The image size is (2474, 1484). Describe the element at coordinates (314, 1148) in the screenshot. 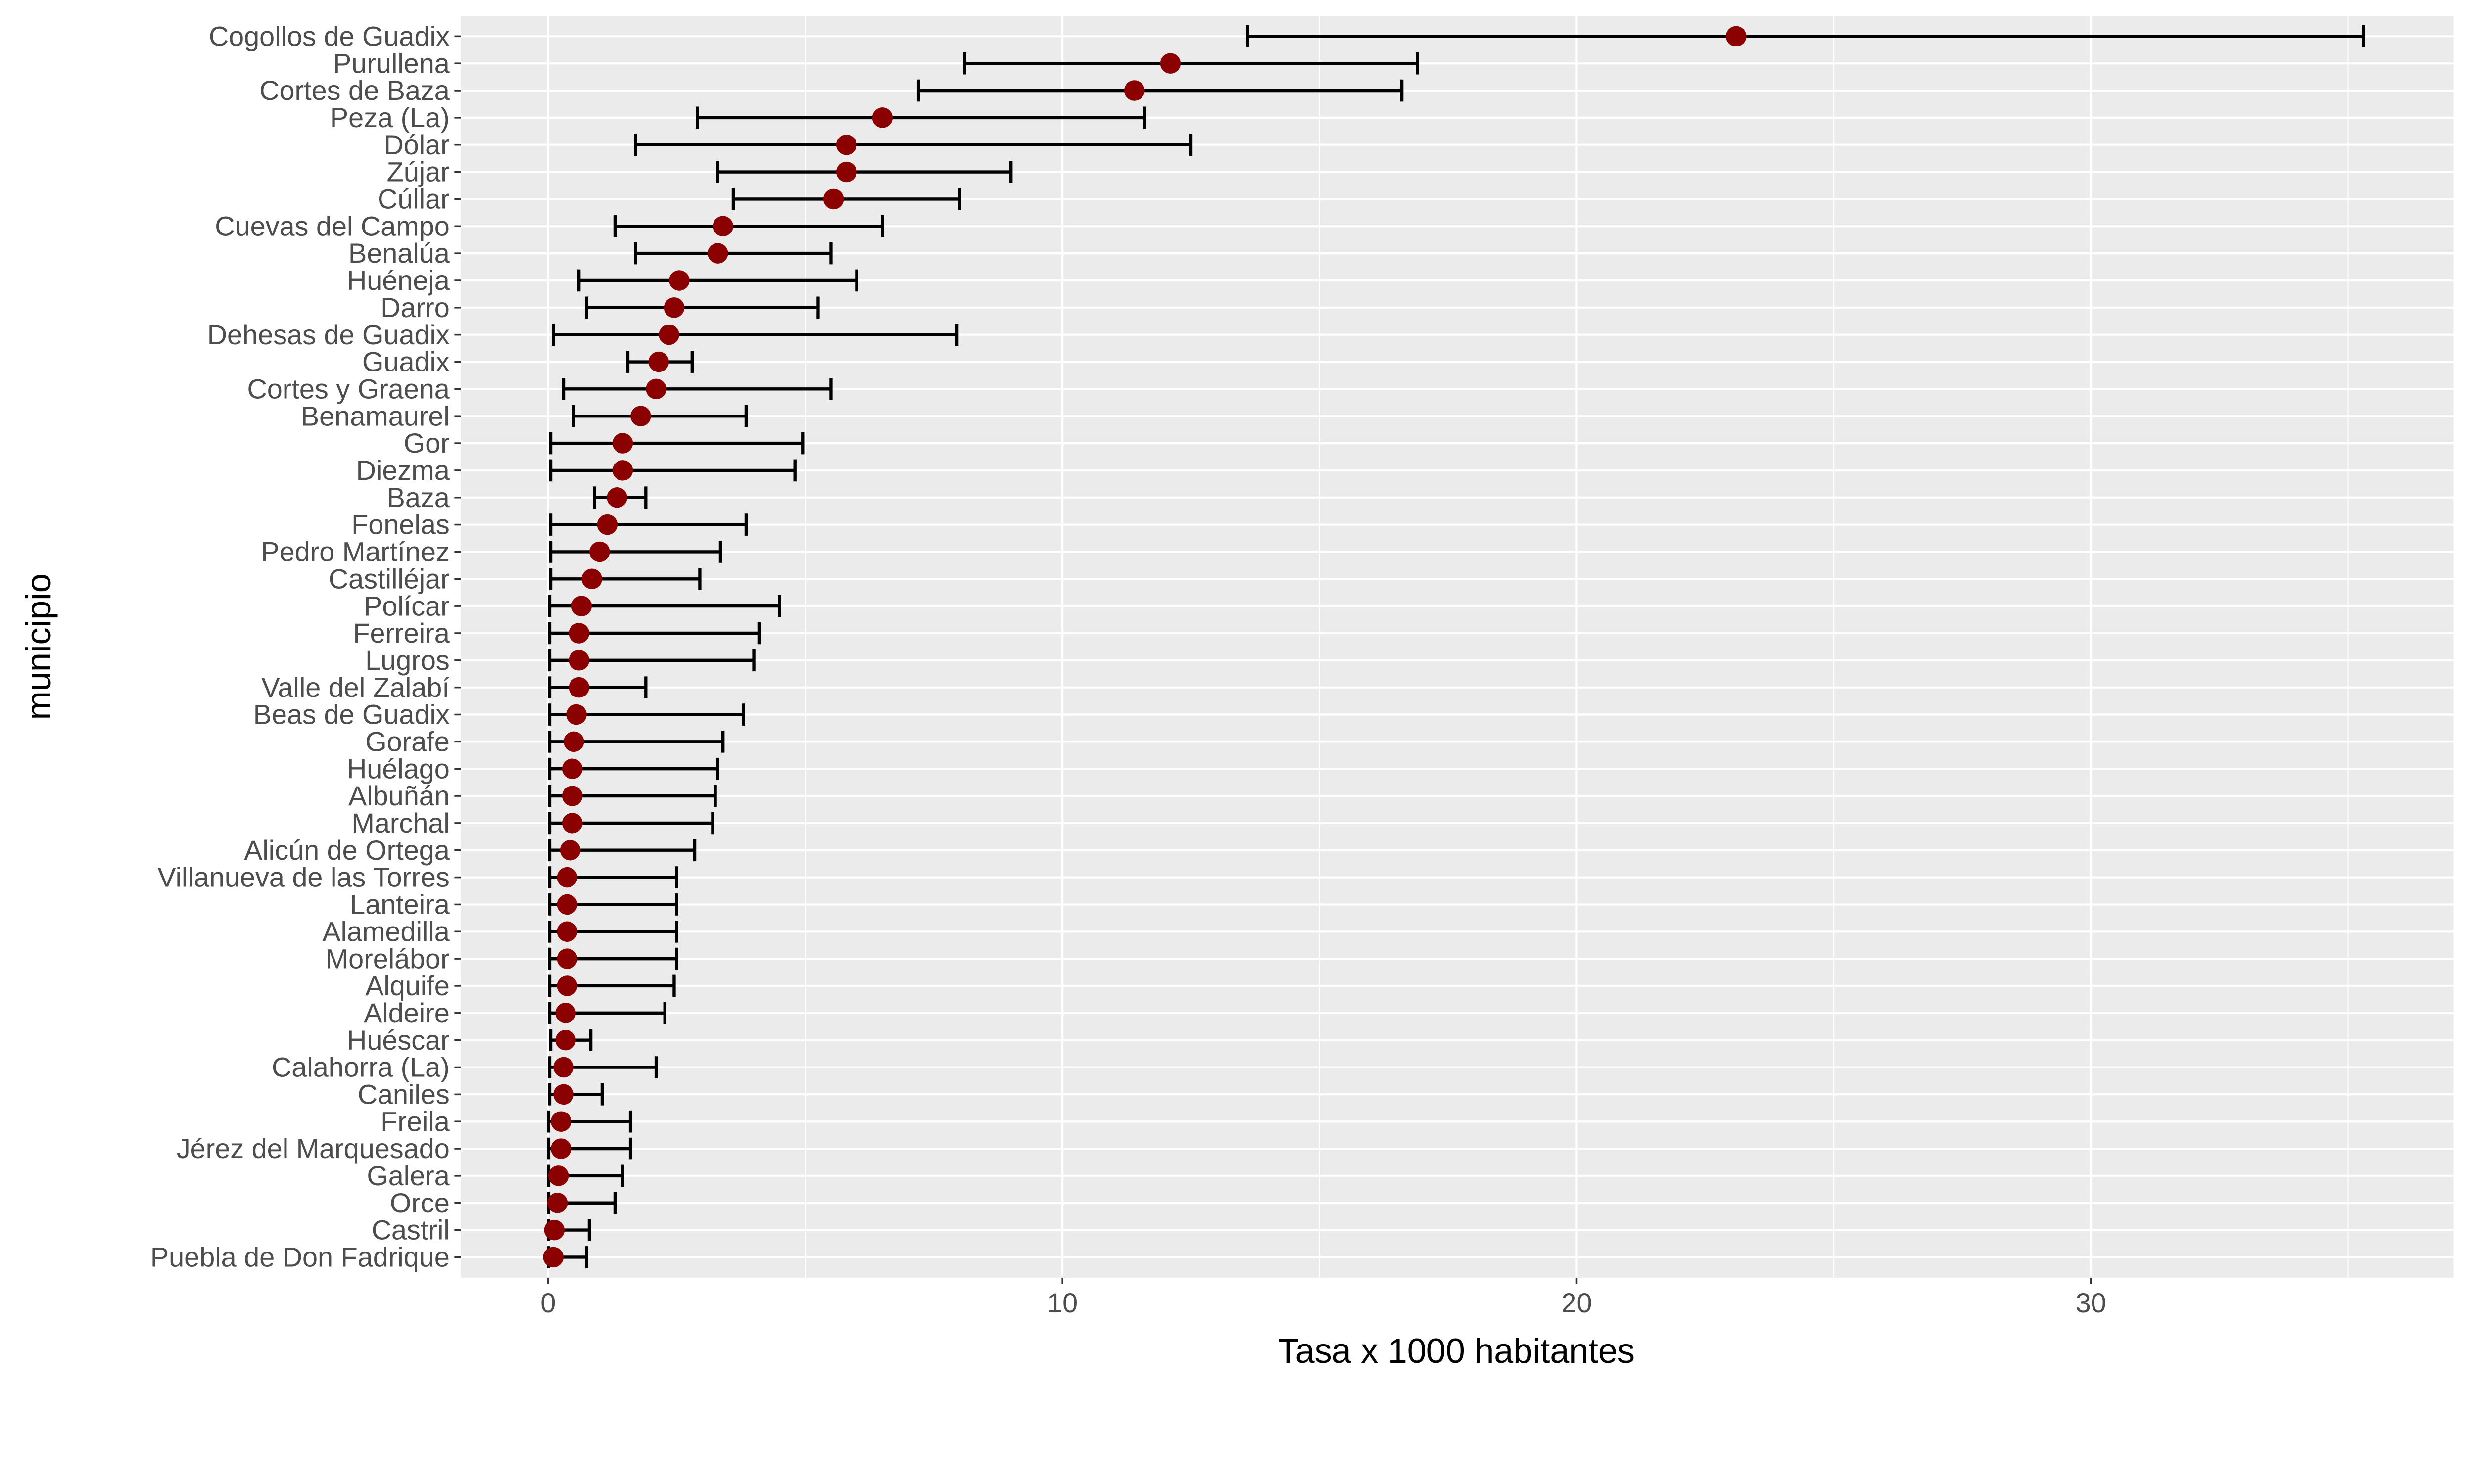

I see `y-tick-label: Jérez del Marquesado` at that location.